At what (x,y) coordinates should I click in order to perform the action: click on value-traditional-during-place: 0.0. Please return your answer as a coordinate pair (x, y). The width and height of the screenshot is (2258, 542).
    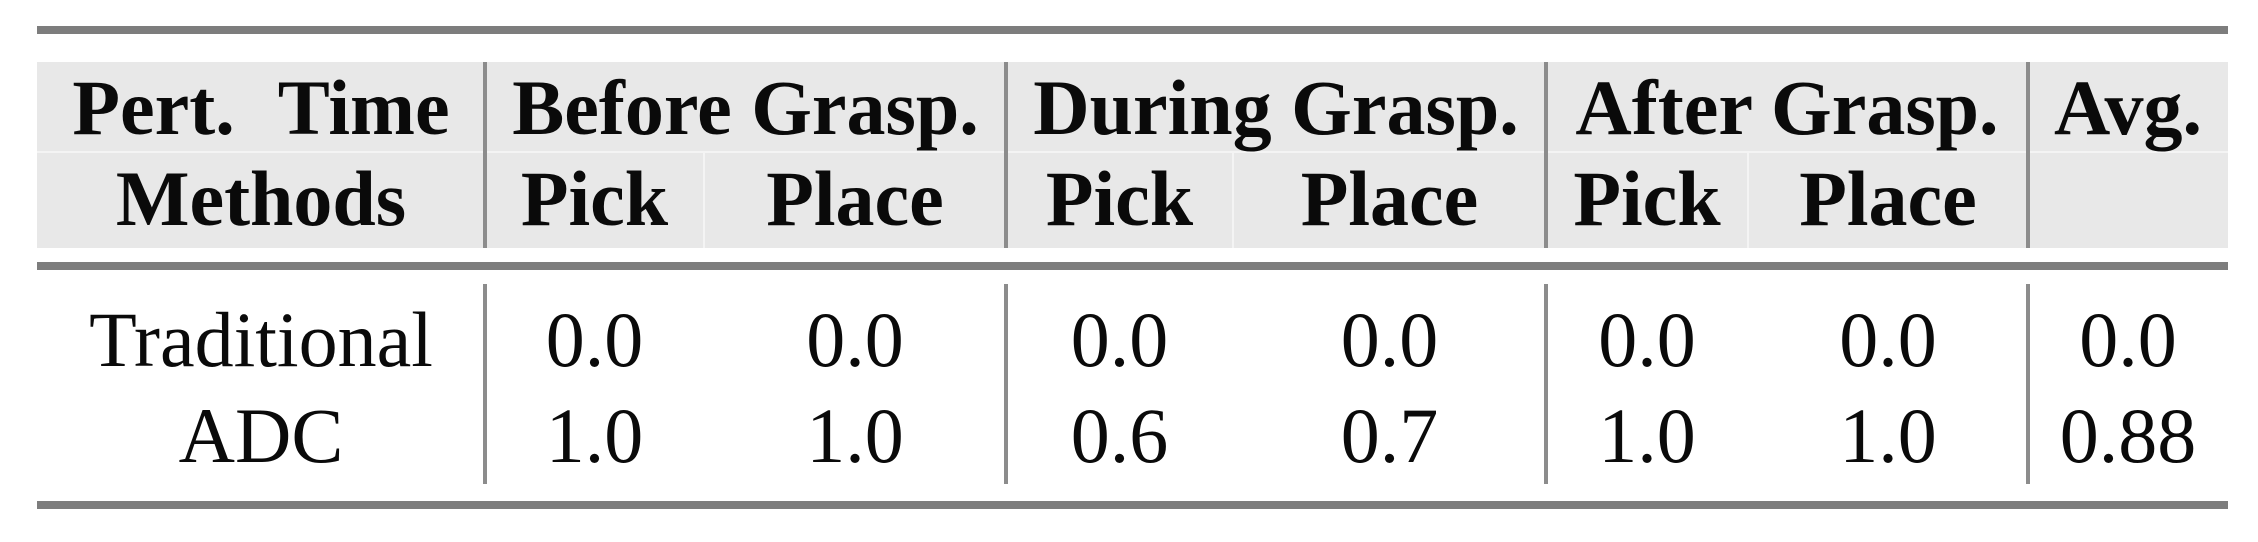
    Looking at the image, I should click on (1389, 339).